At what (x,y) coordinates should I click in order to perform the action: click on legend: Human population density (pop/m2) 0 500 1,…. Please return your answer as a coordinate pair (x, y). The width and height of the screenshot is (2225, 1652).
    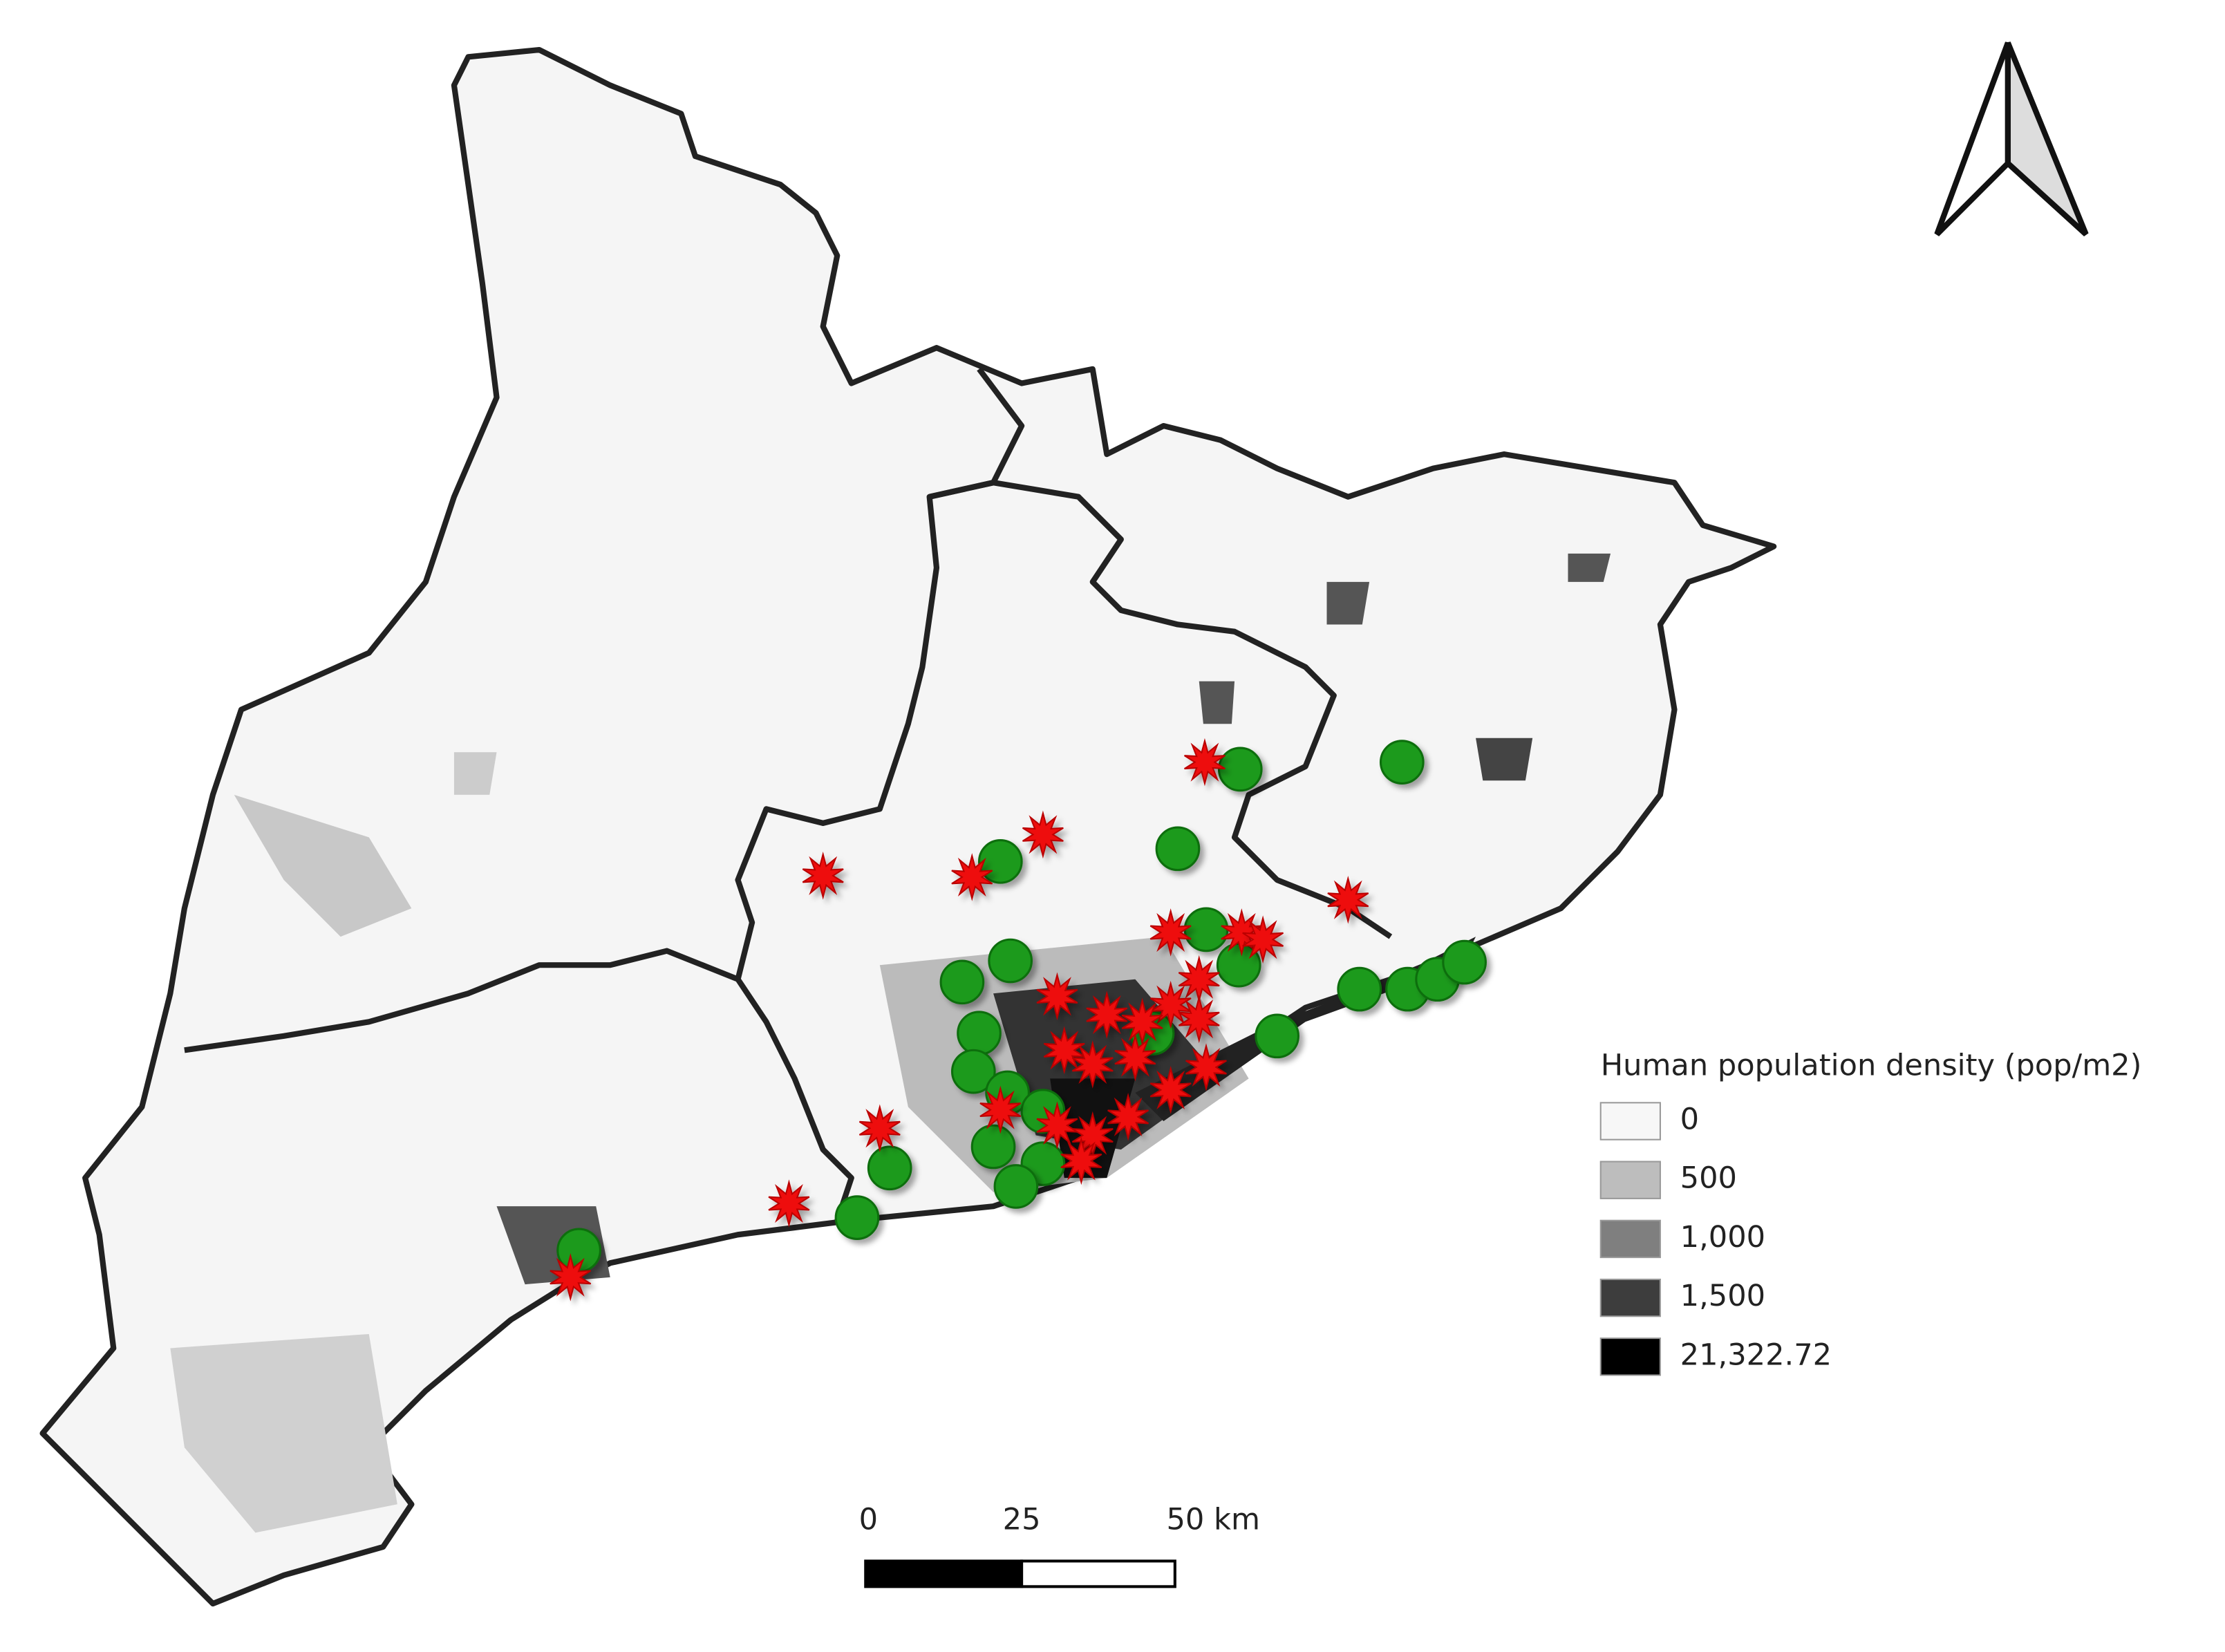
    Looking at the image, I should click on (1870, 1212).